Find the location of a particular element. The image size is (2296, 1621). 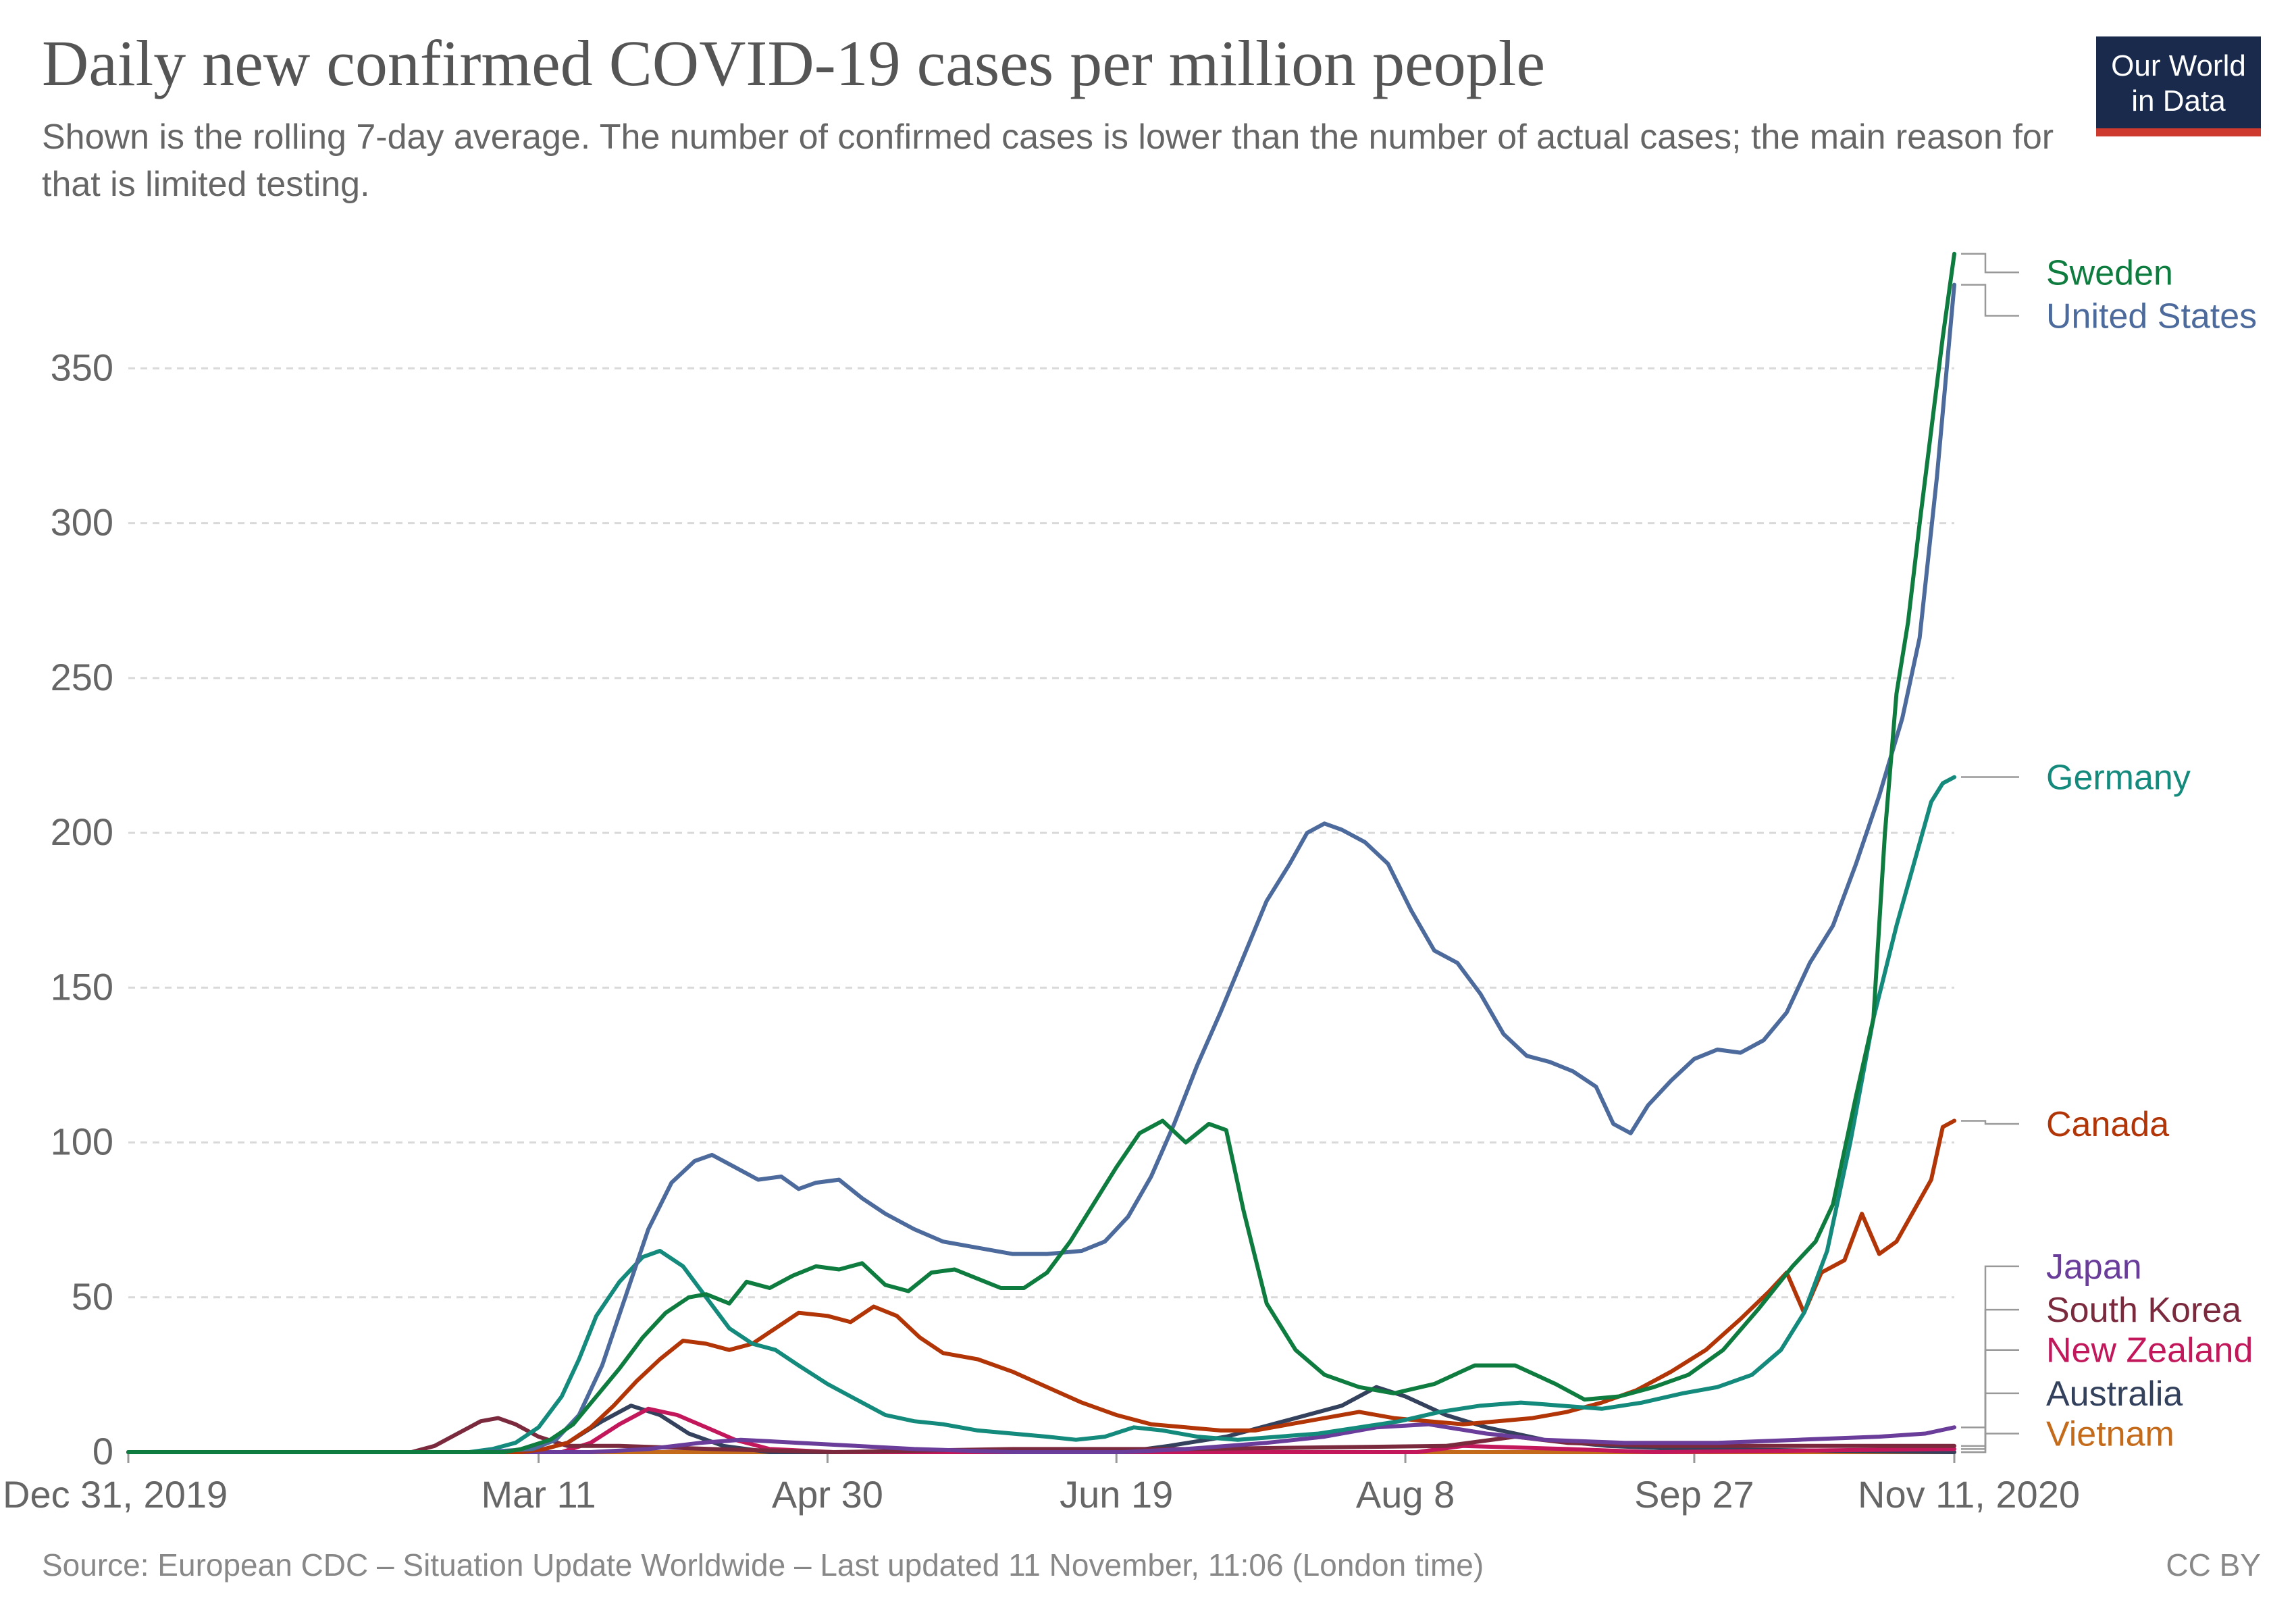

x-tick-label: Aug 8 is located at coordinates (1405, 1494).